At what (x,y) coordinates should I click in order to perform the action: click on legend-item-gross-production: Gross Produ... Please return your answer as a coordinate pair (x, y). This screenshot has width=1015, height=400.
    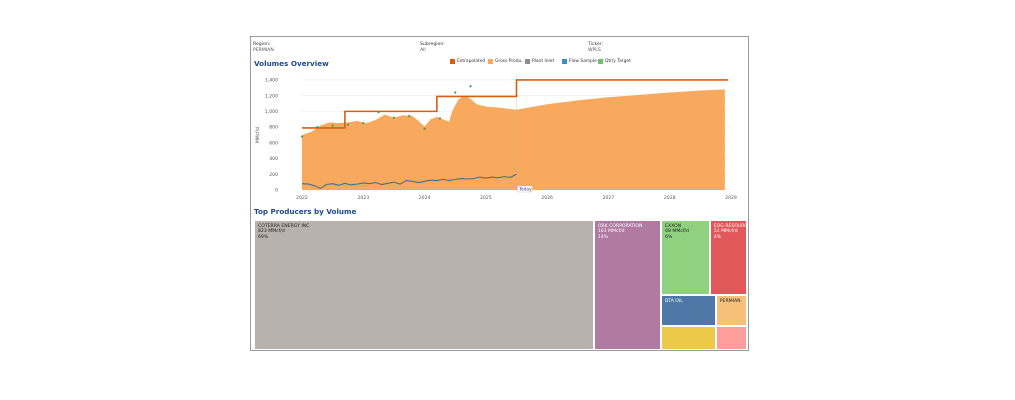
    Looking at the image, I should click on (506, 61).